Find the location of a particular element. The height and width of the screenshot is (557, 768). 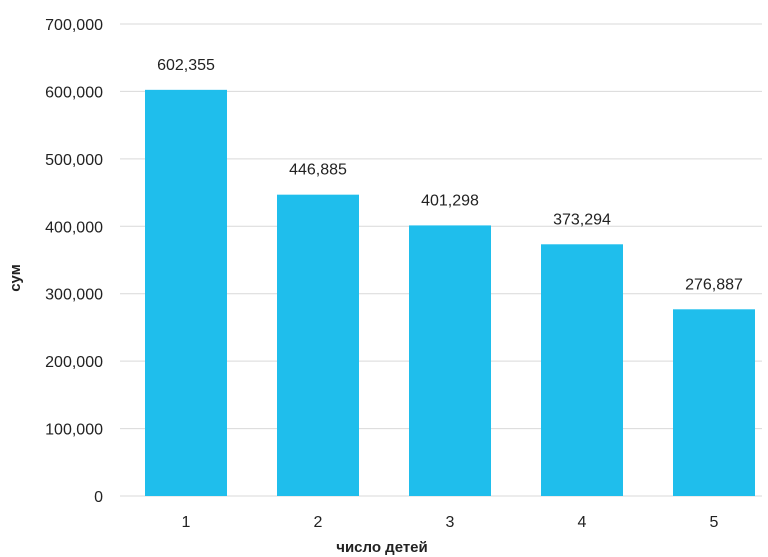

data-label: 446,885 is located at coordinates (318, 170).